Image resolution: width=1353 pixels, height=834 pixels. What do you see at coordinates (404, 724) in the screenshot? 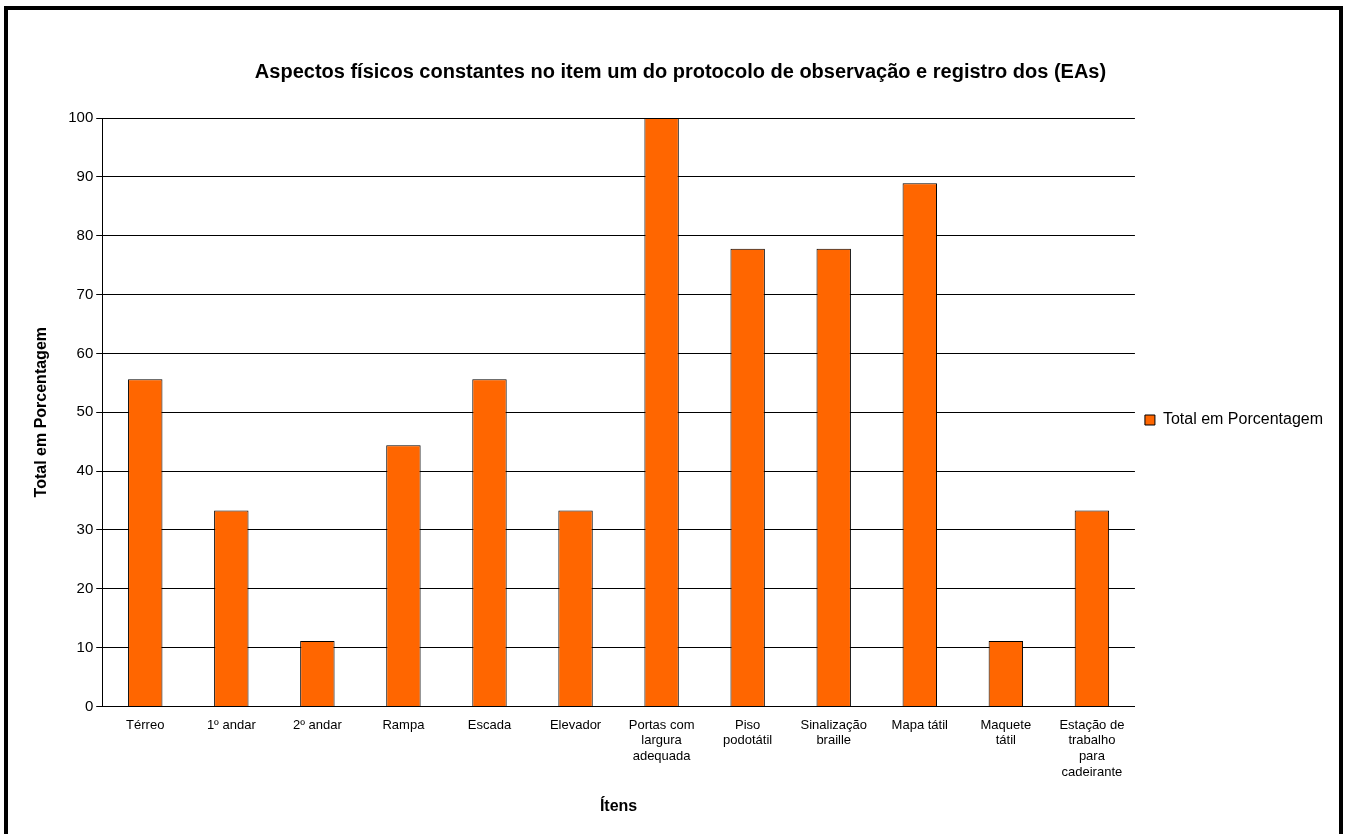
I see `x-tick-label: Rampa` at bounding box center [404, 724].